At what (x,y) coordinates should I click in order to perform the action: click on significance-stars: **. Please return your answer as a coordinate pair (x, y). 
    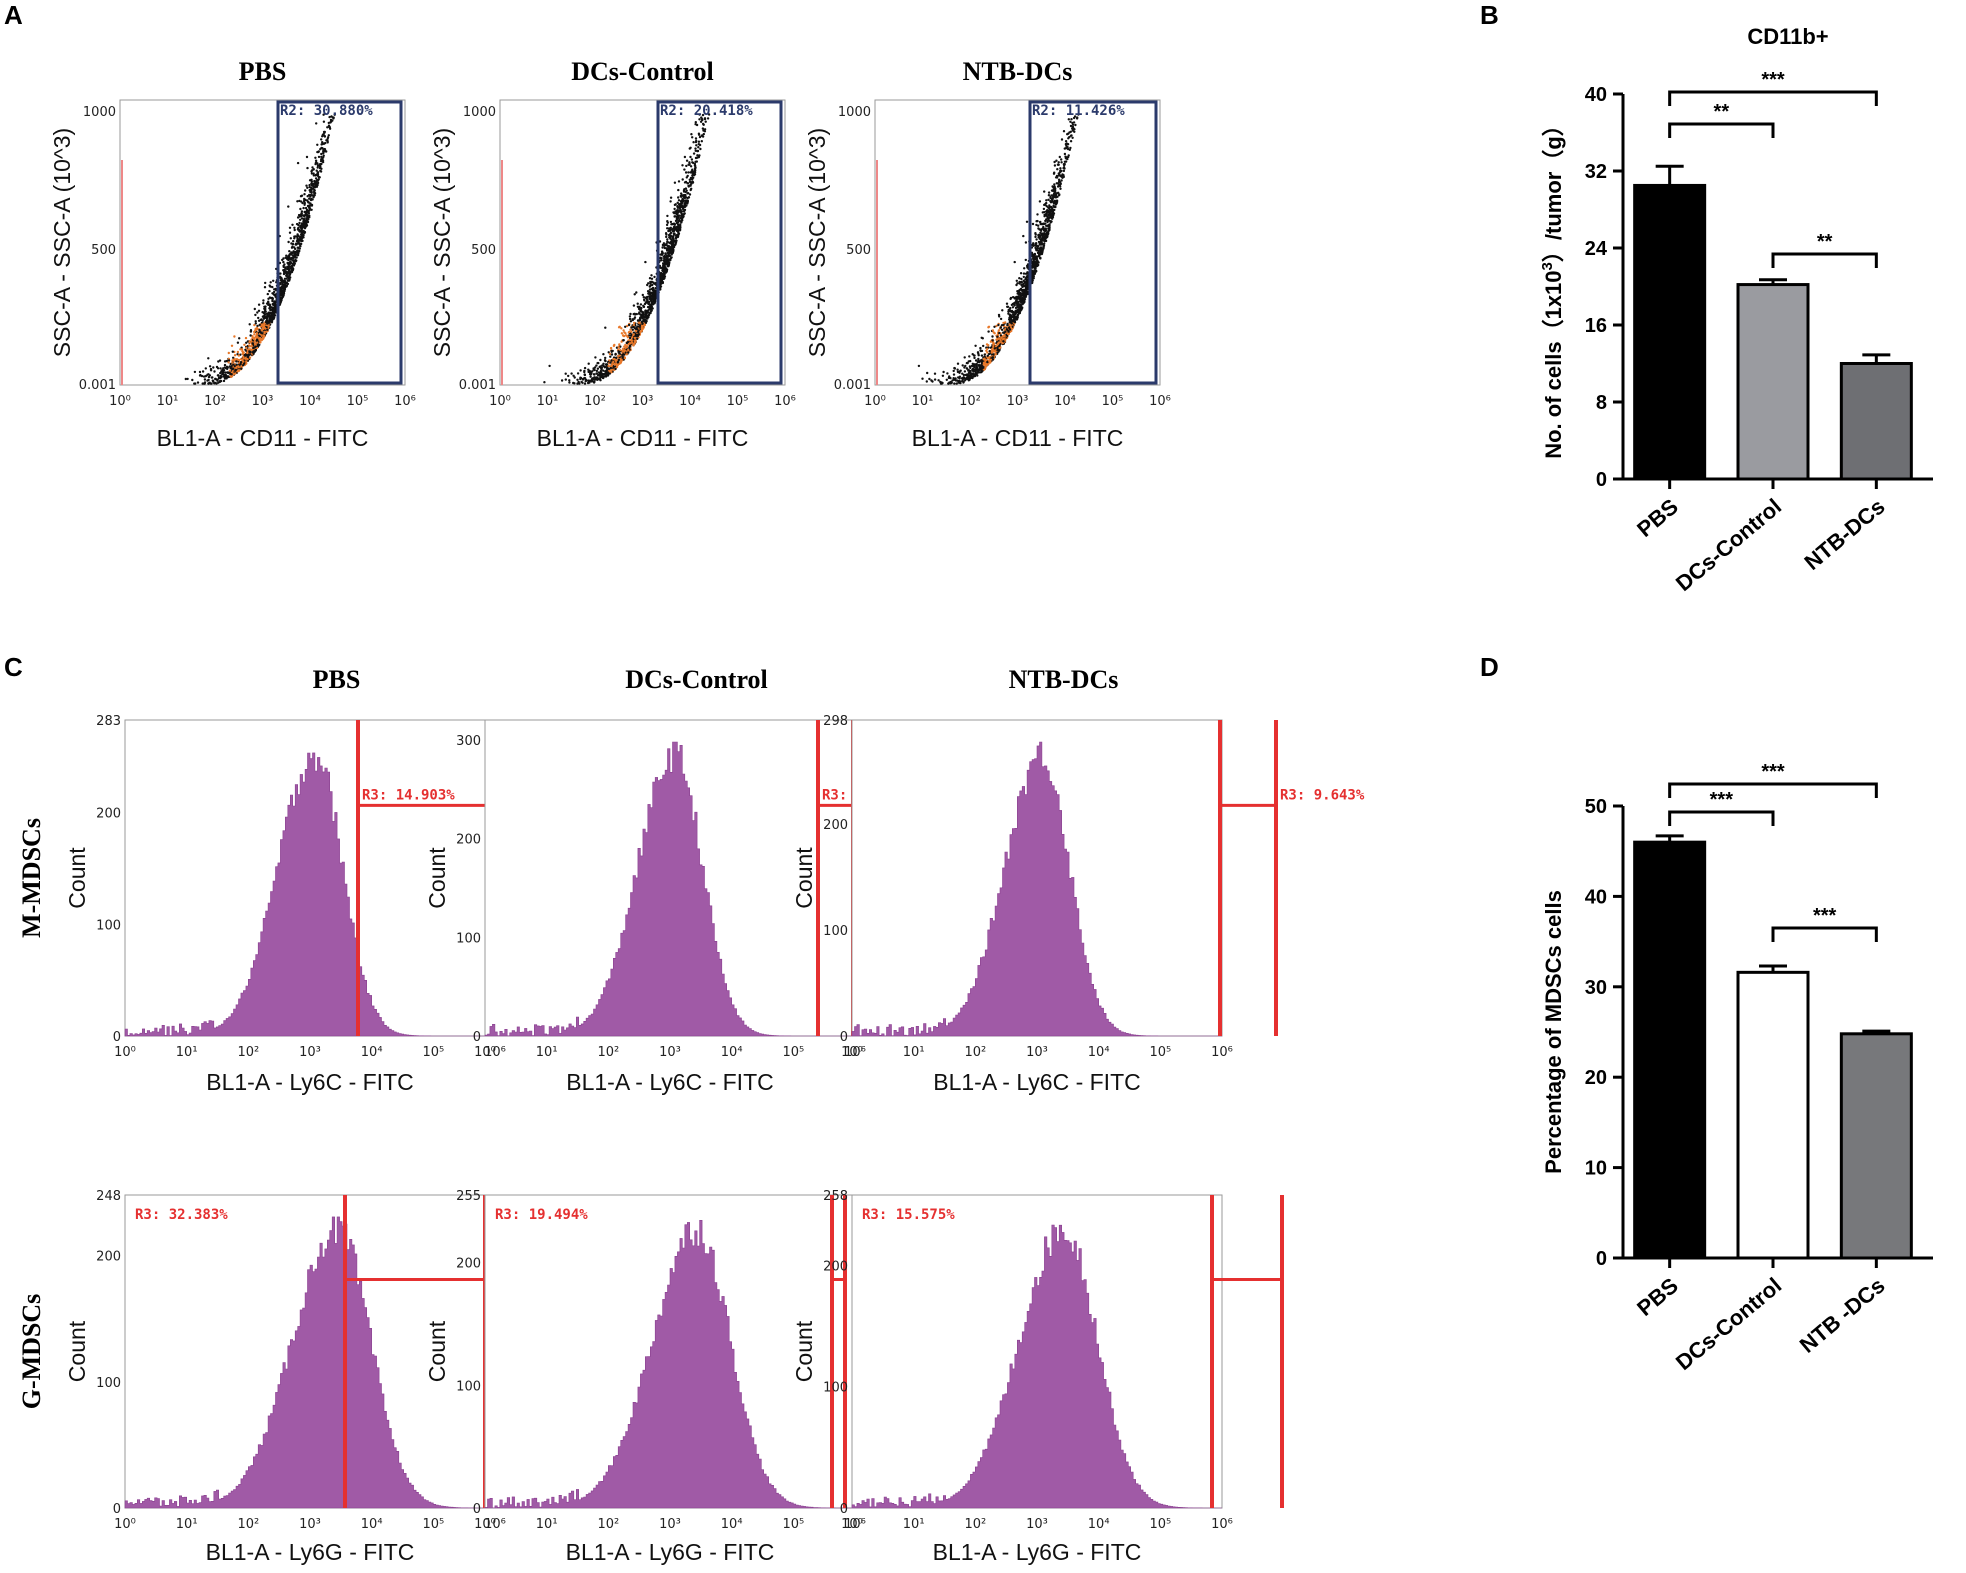
    Looking at the image, I should click on (1825, 242).